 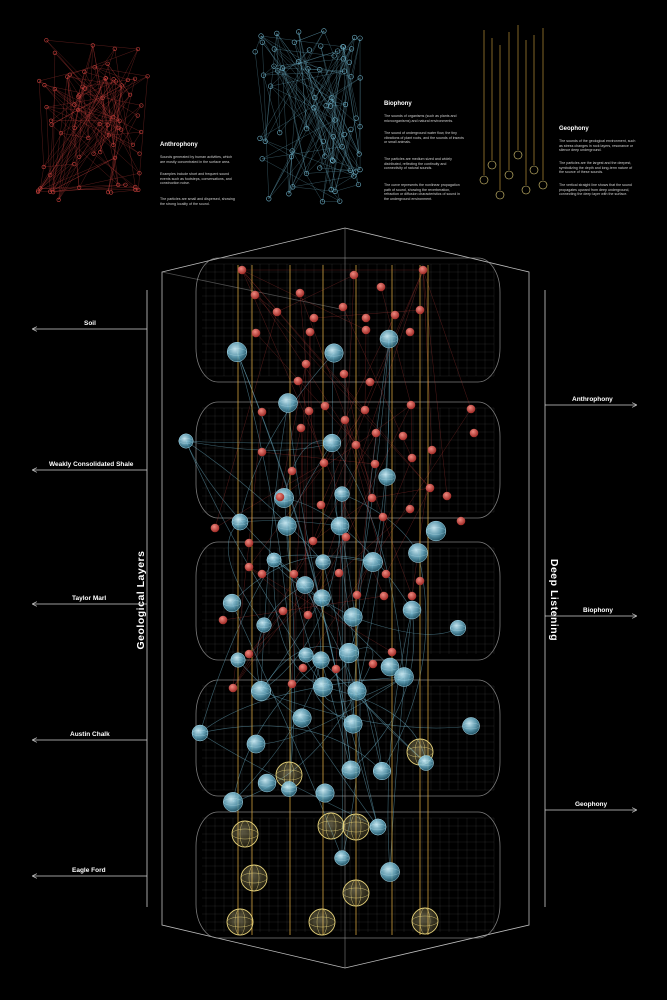 What do you see at coordinates (425, 921) in the screenshot?
I see `geophony-sphere-lat` at bounding box center [425, 921].